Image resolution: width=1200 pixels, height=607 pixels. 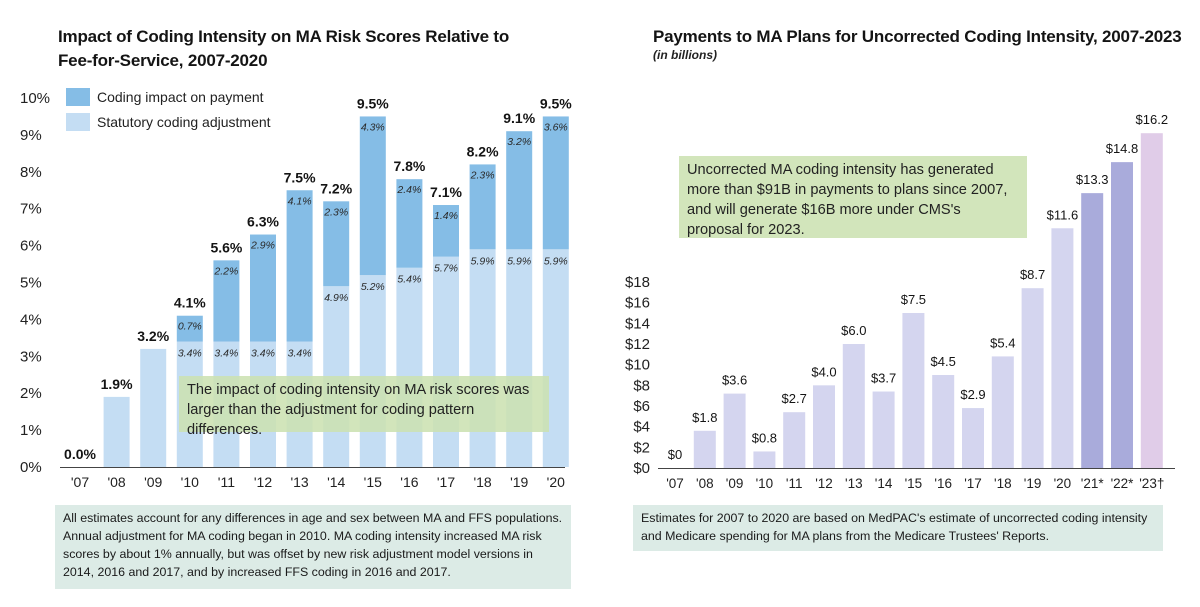 I want to click on payment-value-label: $13.3, so click(x=1092, y=179).